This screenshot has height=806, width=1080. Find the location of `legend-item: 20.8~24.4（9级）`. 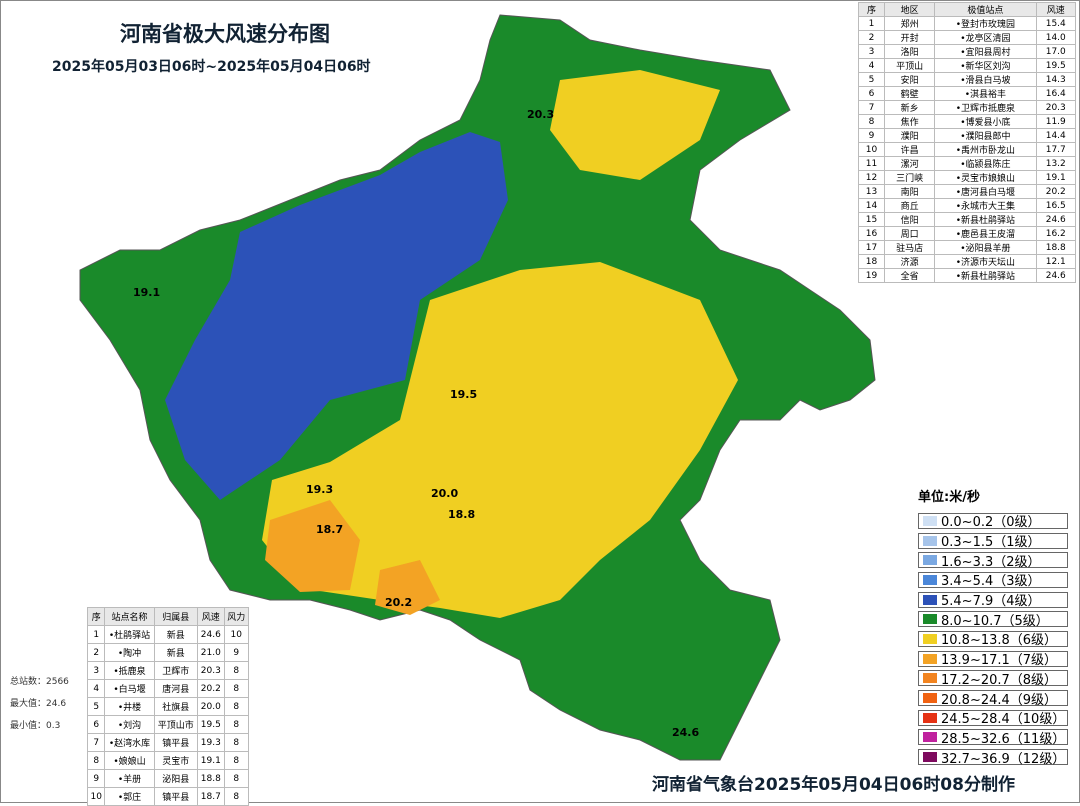

legend-item: 20.8~24.4（9级） is located at coordinates (993, 698).